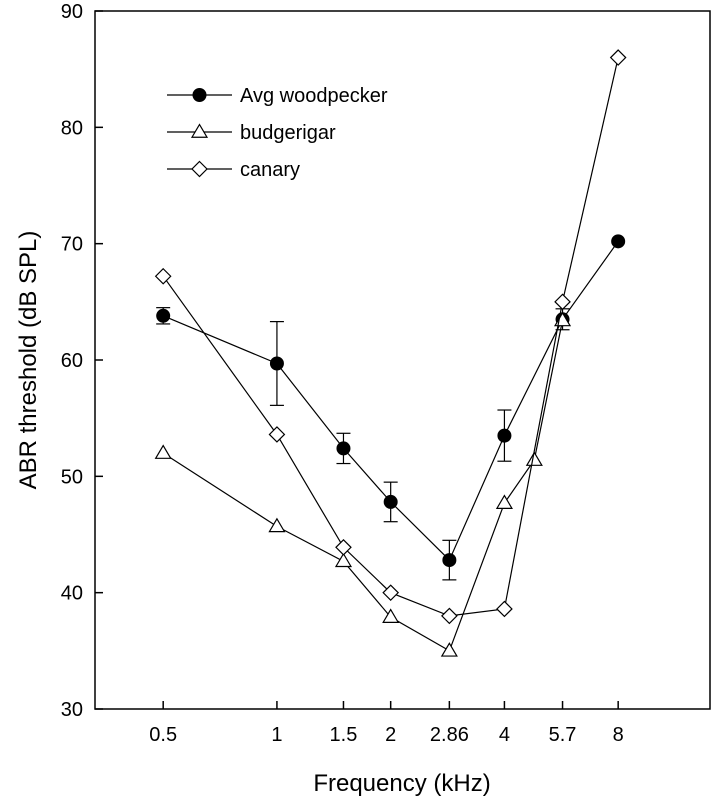 The height and width of the screenshot is (804, 722). Describe the element at coordinates (72, 594) in the screenshot. I see `y-tick-label: 40` at that location.